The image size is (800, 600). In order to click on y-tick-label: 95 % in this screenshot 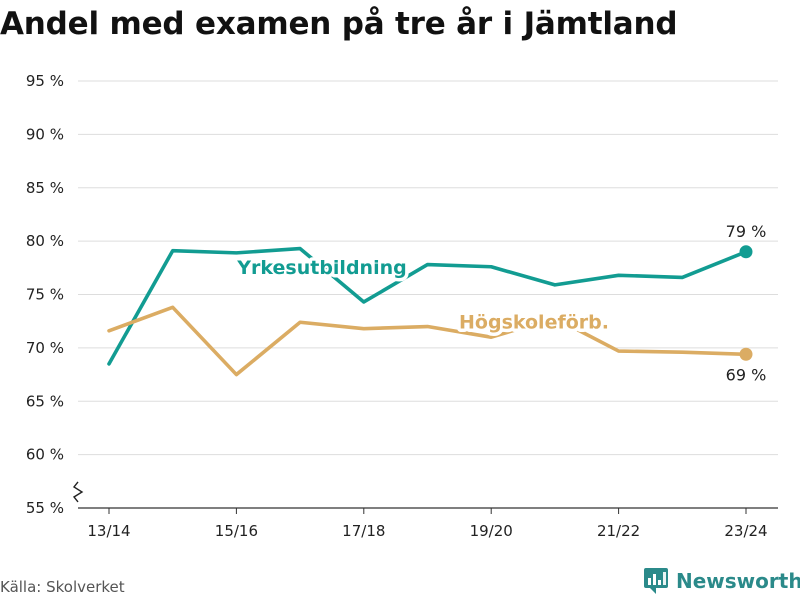, I will do `click(45, 81)`.